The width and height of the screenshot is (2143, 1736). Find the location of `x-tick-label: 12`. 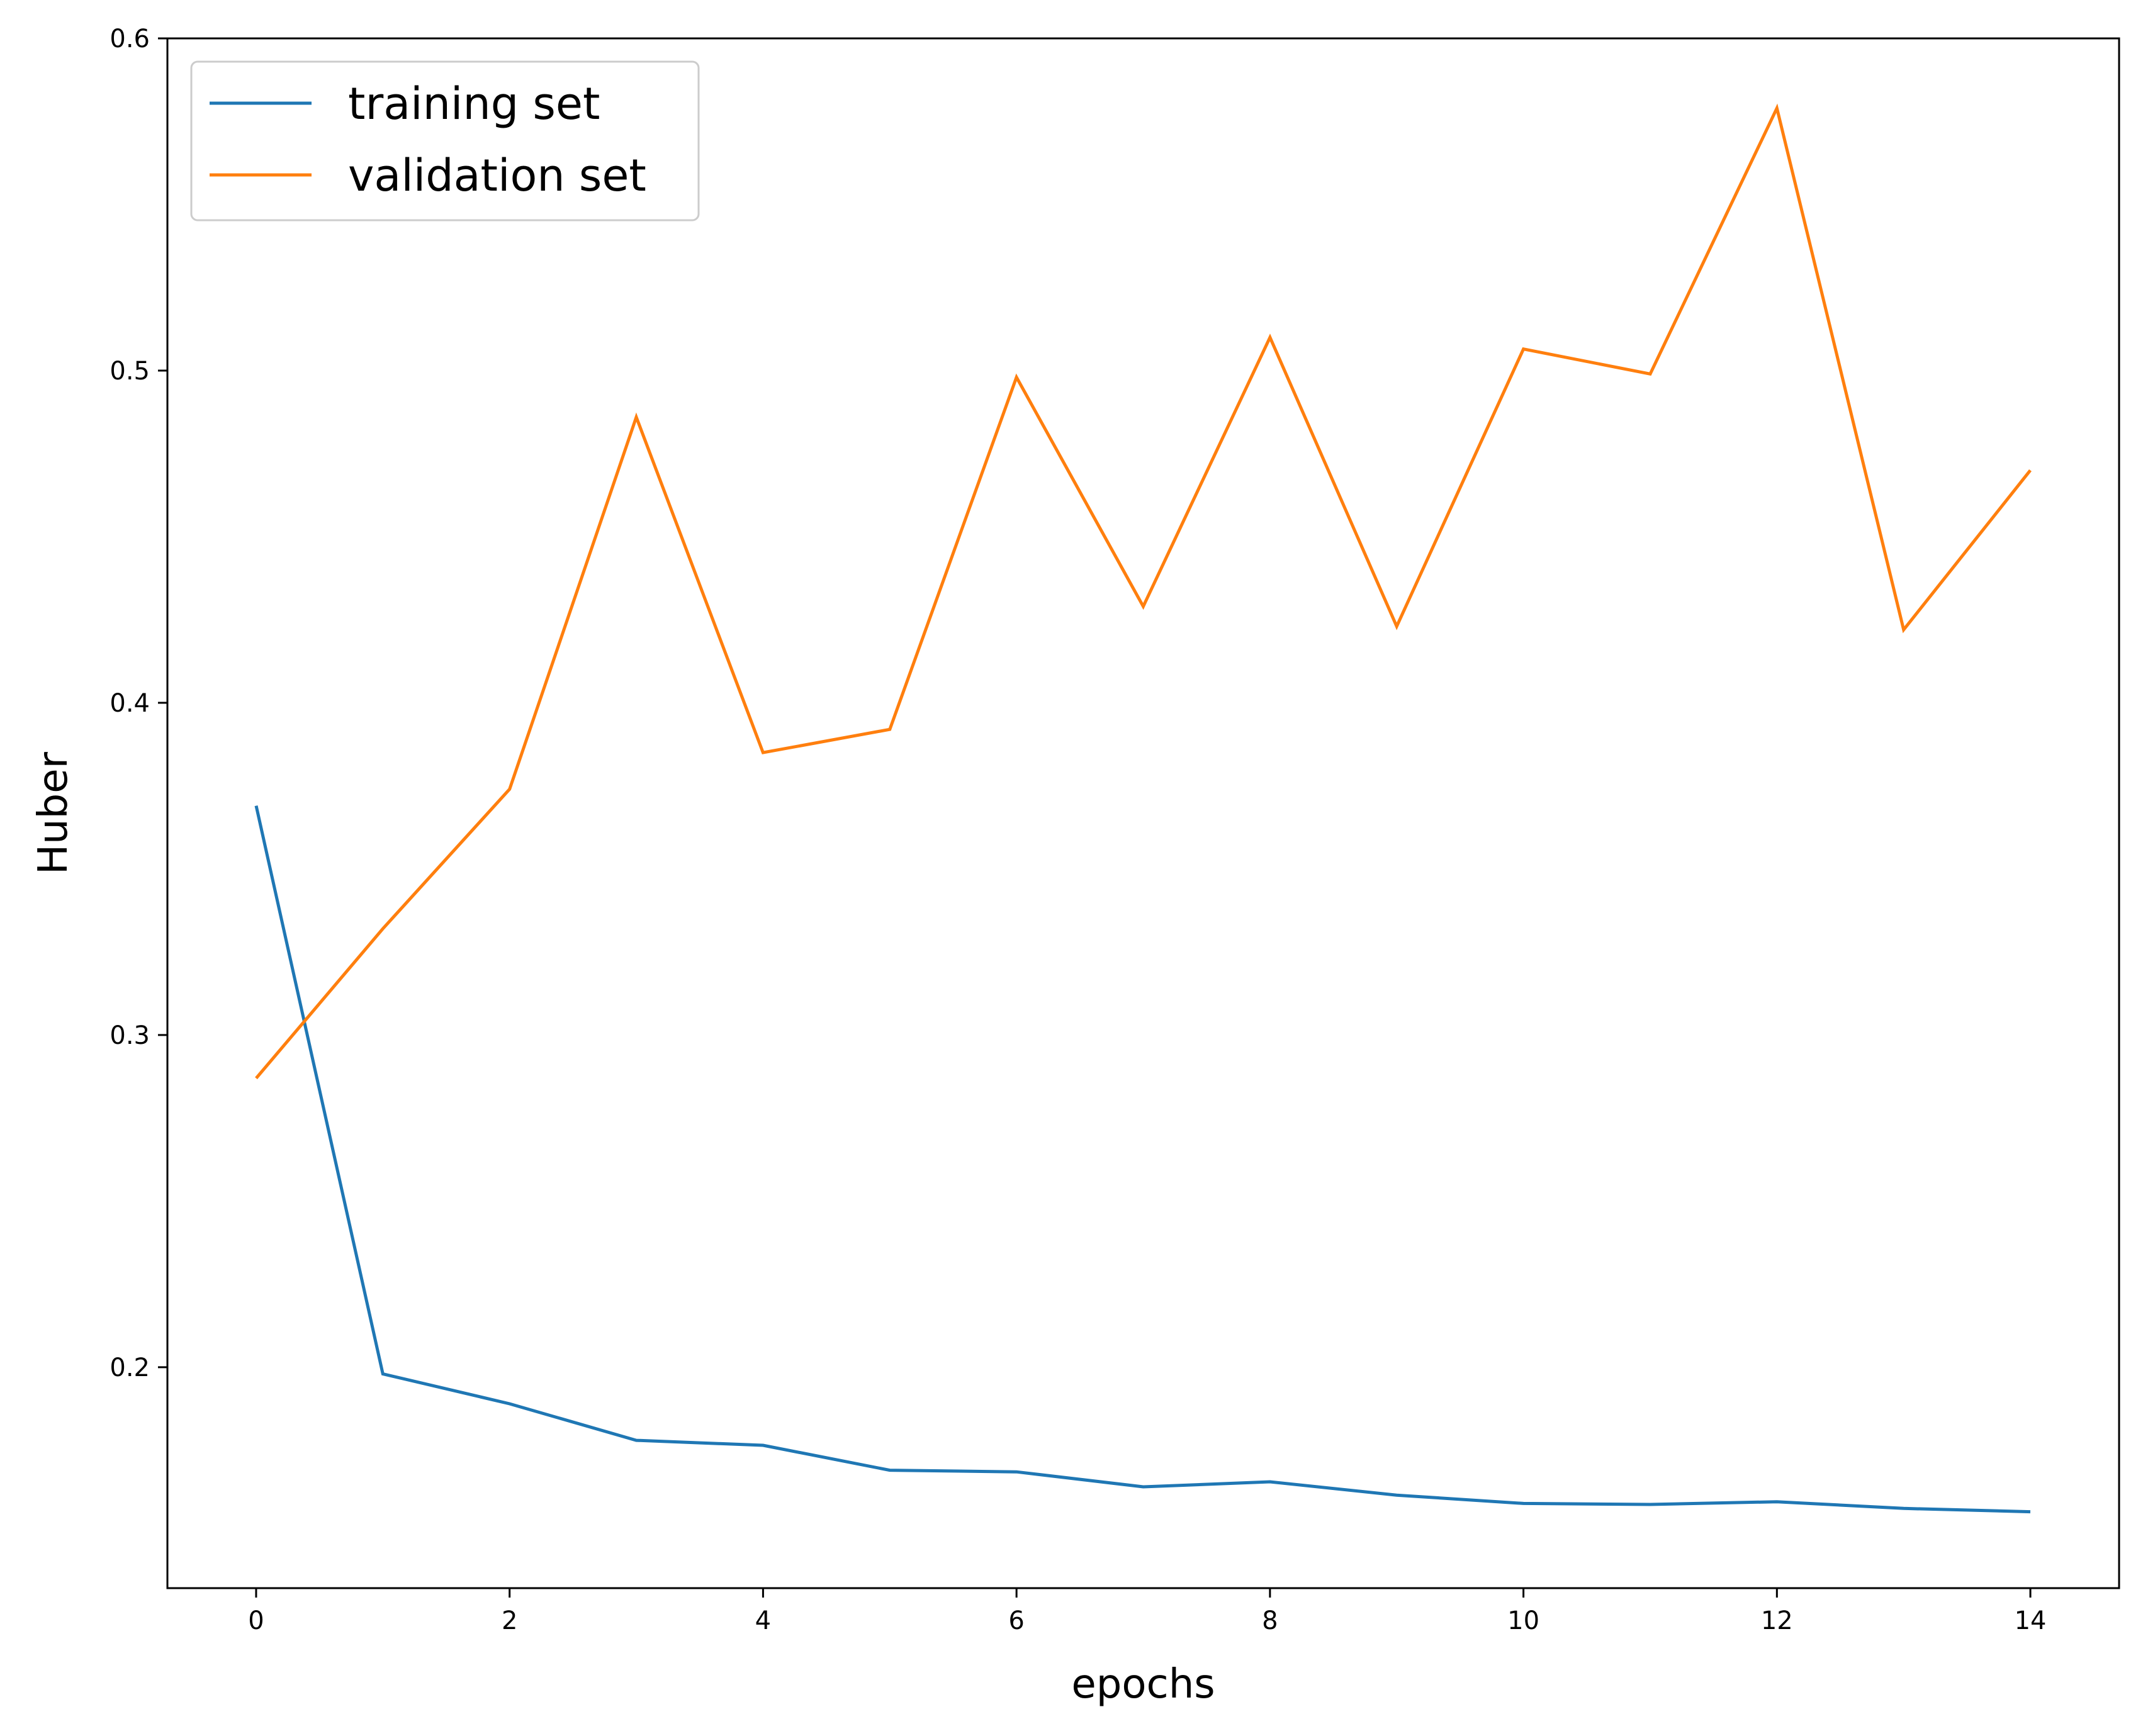

x-tick-label: 12 is located at coordinates (1777, 1620).